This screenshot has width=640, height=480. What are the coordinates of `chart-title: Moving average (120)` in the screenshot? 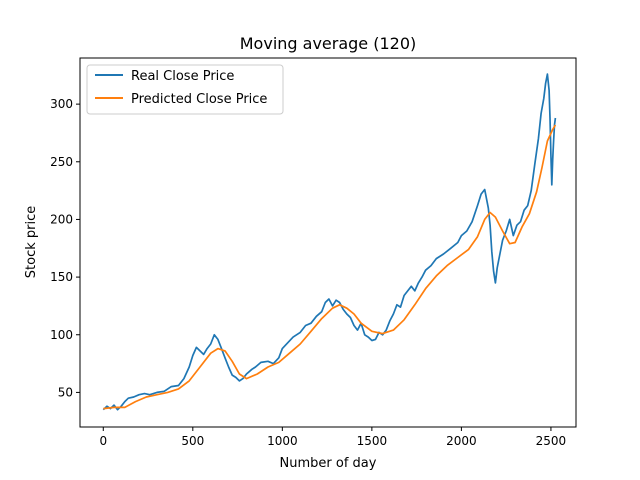 It's located at (328, 43).